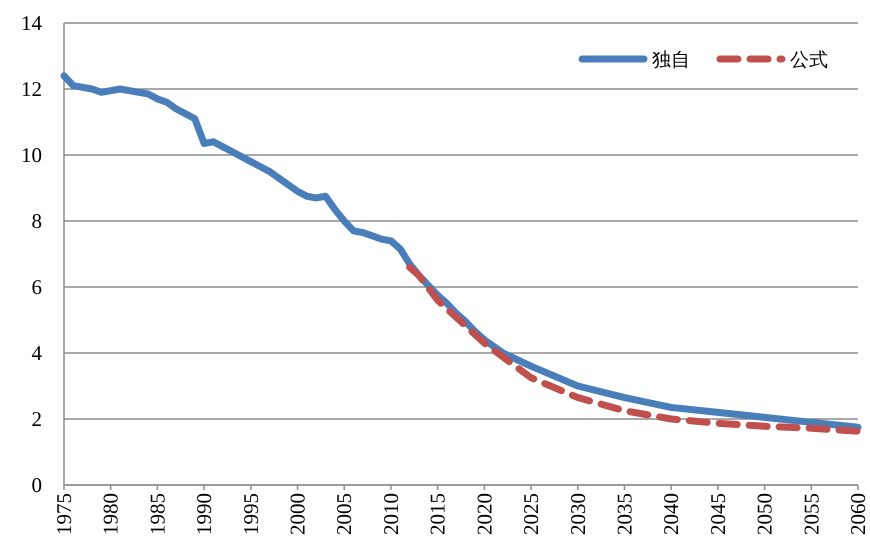 The image size is (870, 553). What do you see at coordinates (484, 514) in the screenshot?
I see `x-tick-label: 2020` at bounding box center [484, 514].